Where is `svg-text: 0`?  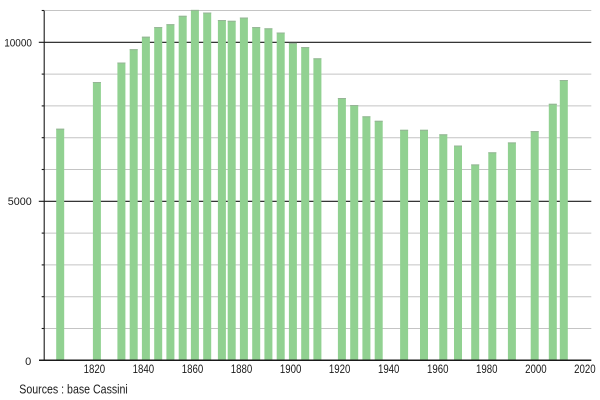 svg-text: 0 is located at coordinates (28, 362).